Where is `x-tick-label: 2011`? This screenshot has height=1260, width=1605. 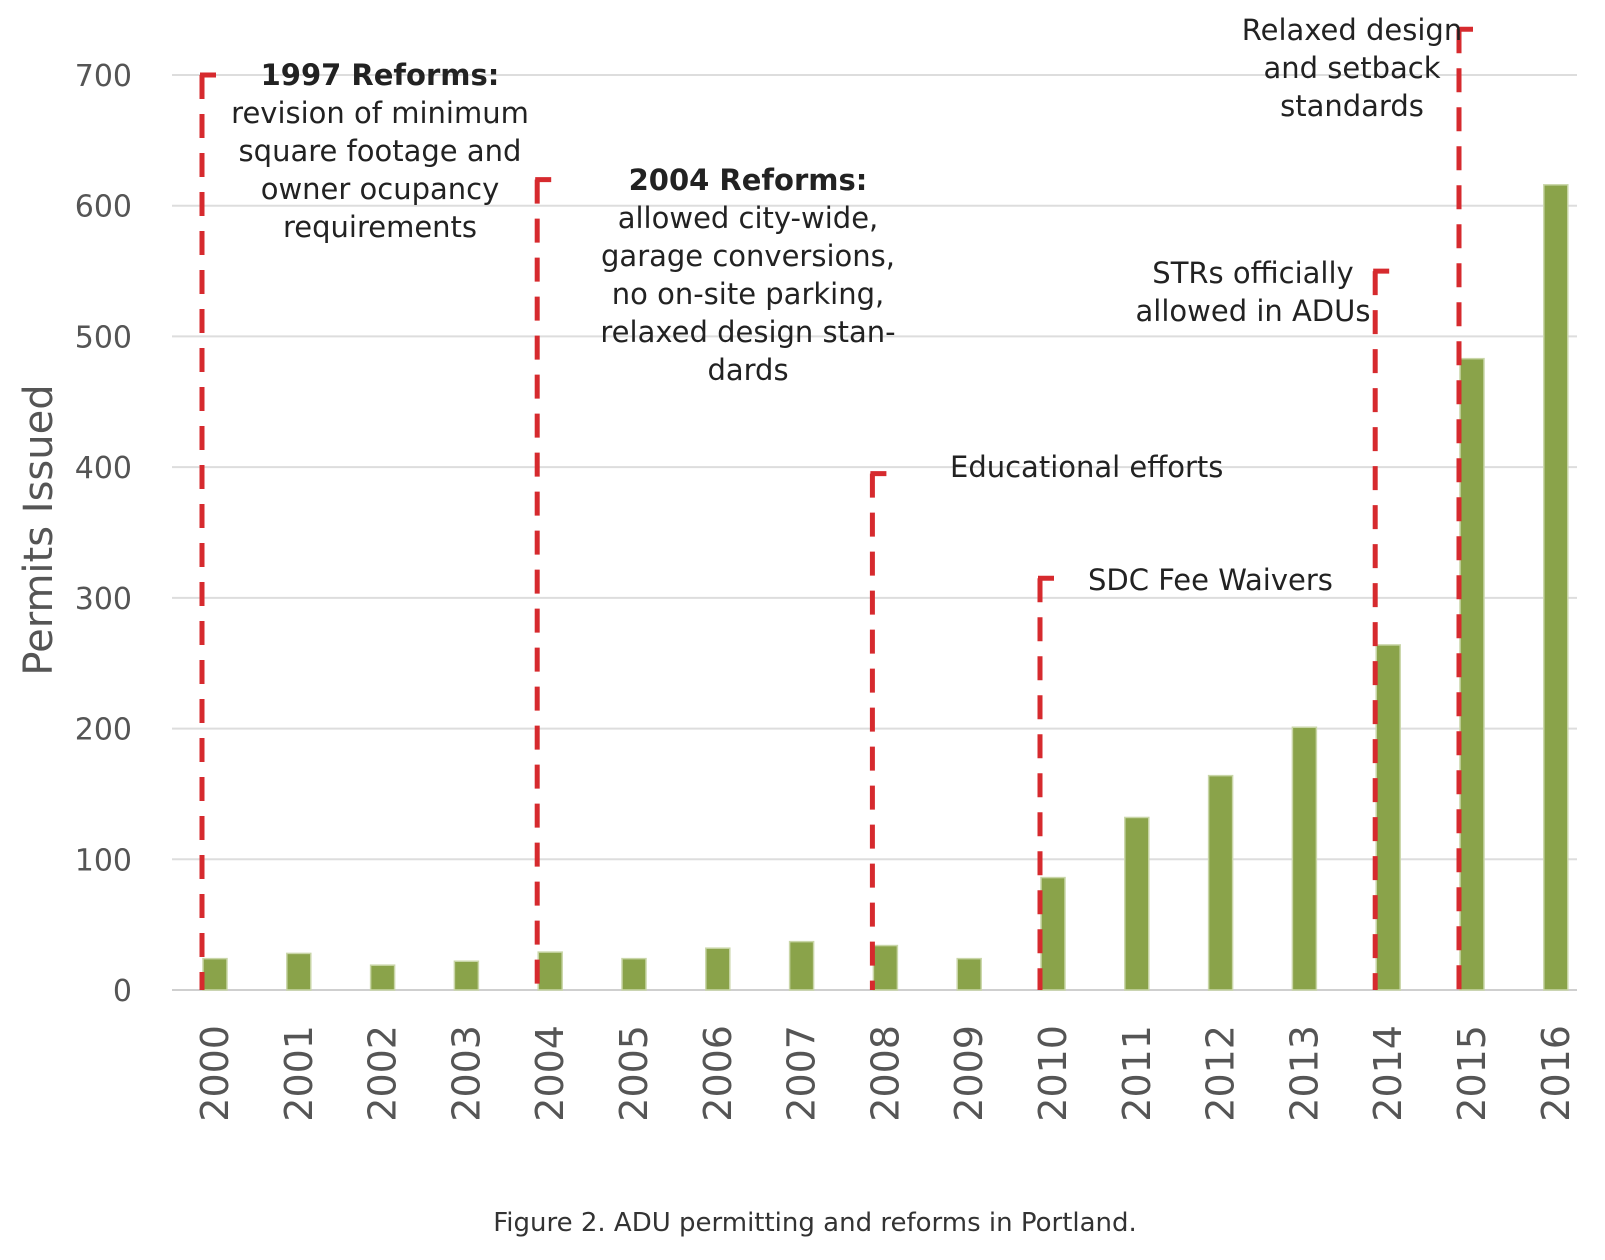 x-tick-label: 2011 is located at coordinates (1137, 1073).